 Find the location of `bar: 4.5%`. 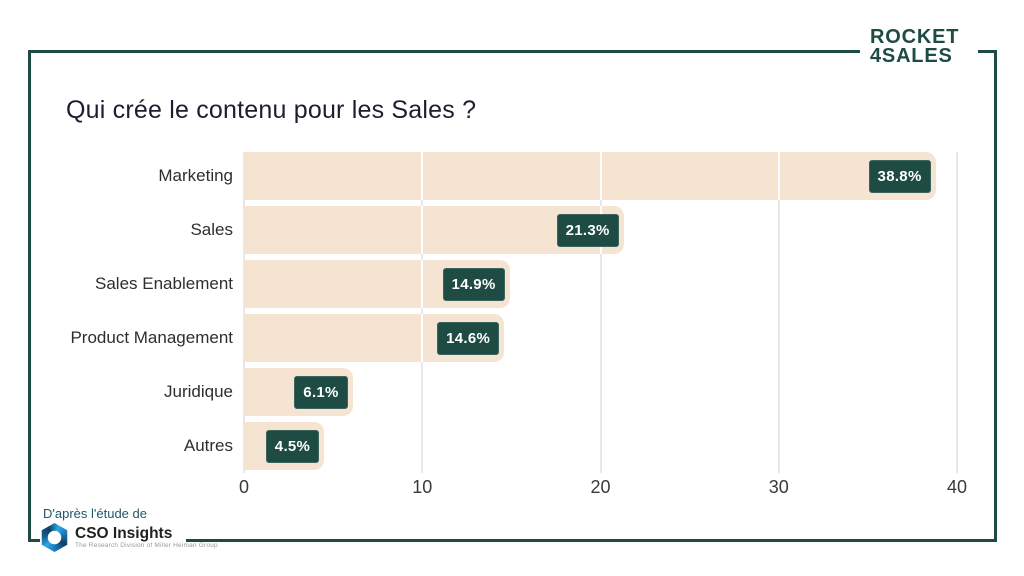

bar: 4.5% is located at coordinates (284, 446).